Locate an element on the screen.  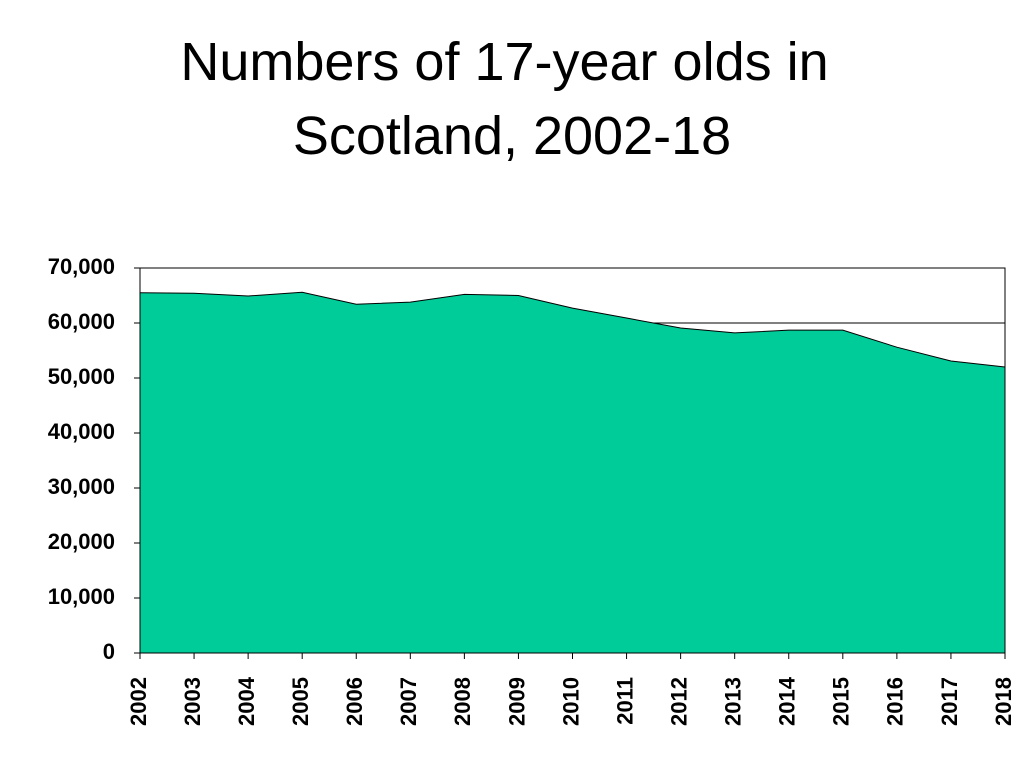
x-tick-label: 2005 is located at coordinates (300, 701).